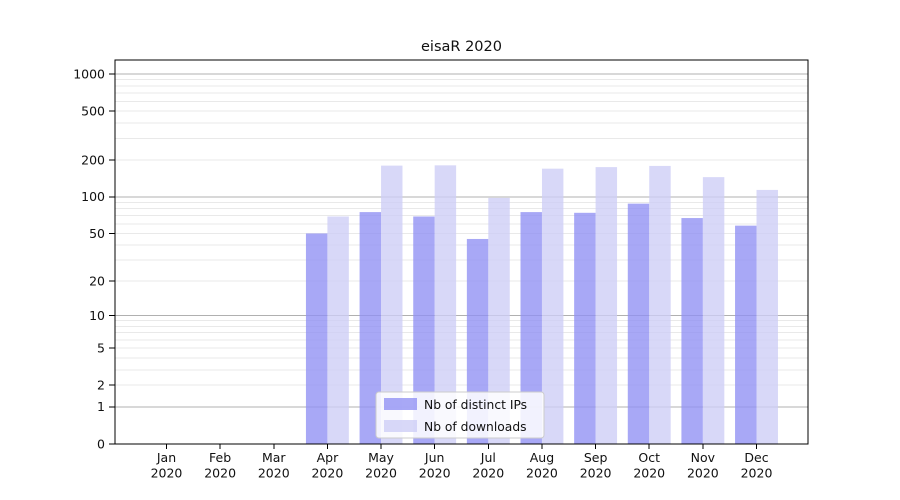 The width and height of the screenshot is (900, 500). Describe the element at coordinates (638, 323) in the screenshot. I see `bar-distinct-ips-oct` at that location.